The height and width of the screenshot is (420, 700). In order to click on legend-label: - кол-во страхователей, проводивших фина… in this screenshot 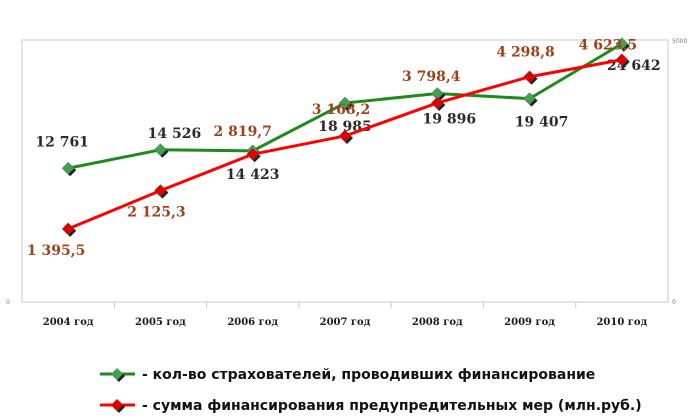, I will do `click(368, 375)`.